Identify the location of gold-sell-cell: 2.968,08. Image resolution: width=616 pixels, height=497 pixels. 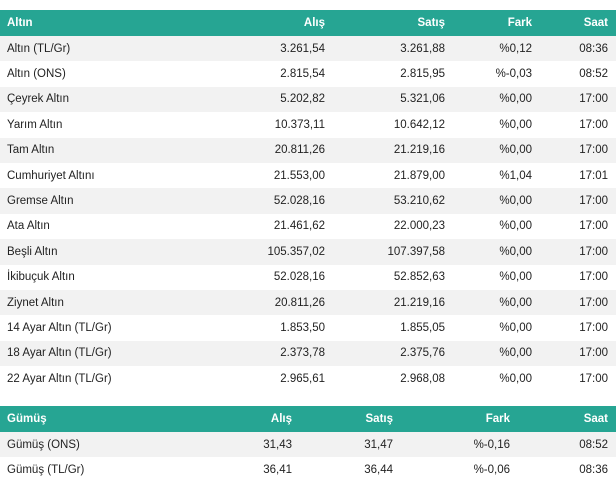
(385, 379).